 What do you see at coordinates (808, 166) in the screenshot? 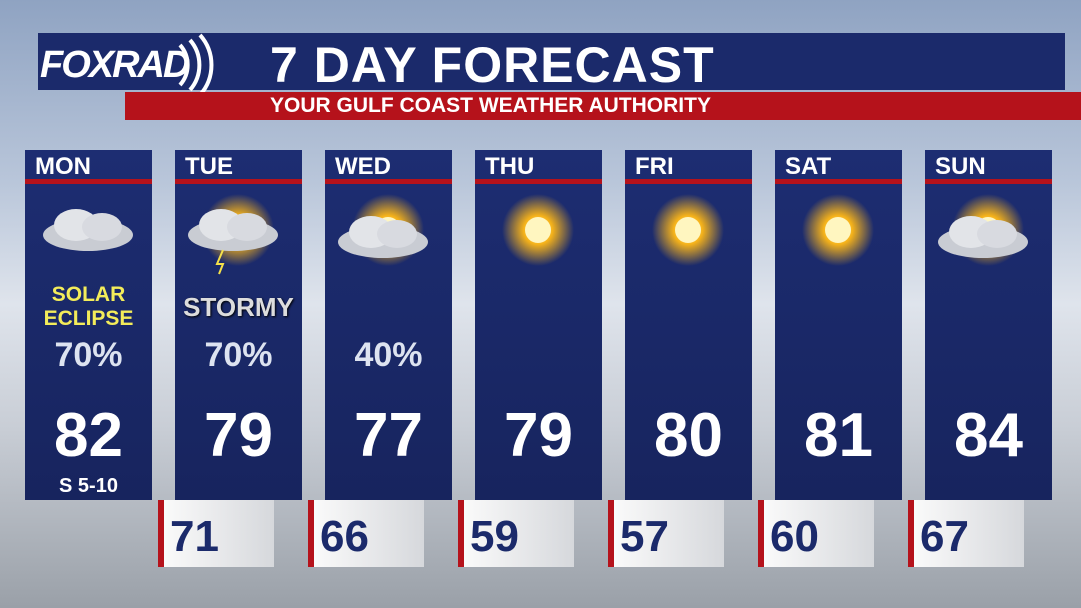
I see `day-name: SAT` at bounding box center [808, 166].